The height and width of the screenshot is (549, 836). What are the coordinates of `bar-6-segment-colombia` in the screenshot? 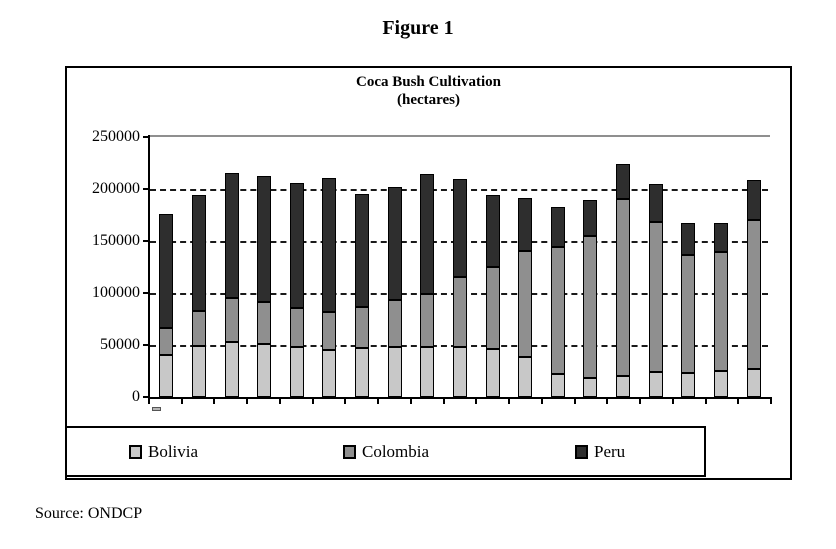 It's located at (329, 331).